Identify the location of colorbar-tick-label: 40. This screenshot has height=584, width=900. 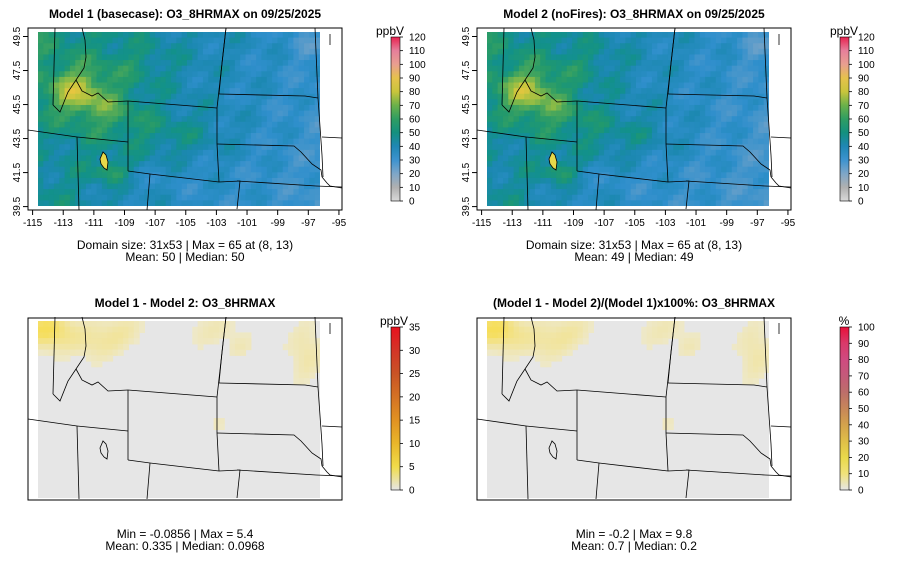
(864, 425).